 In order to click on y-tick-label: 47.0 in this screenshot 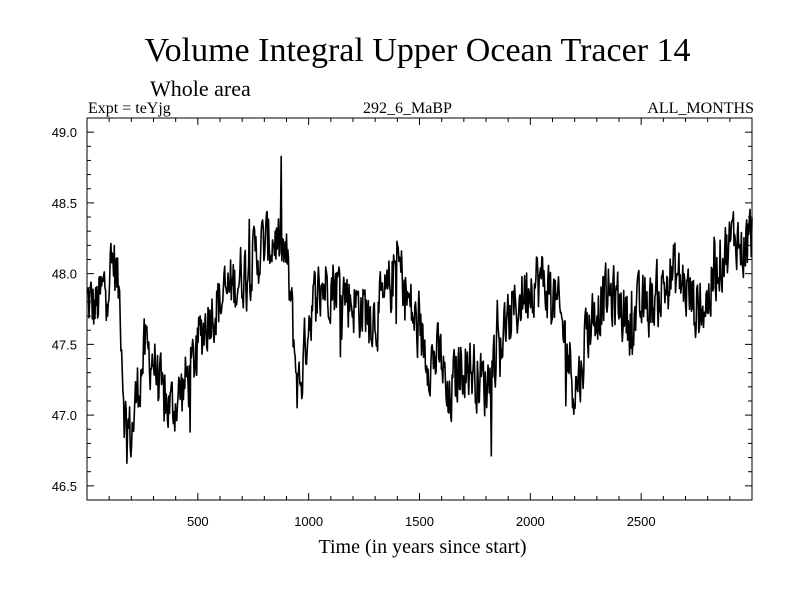, I will do `click(64, 415)`.